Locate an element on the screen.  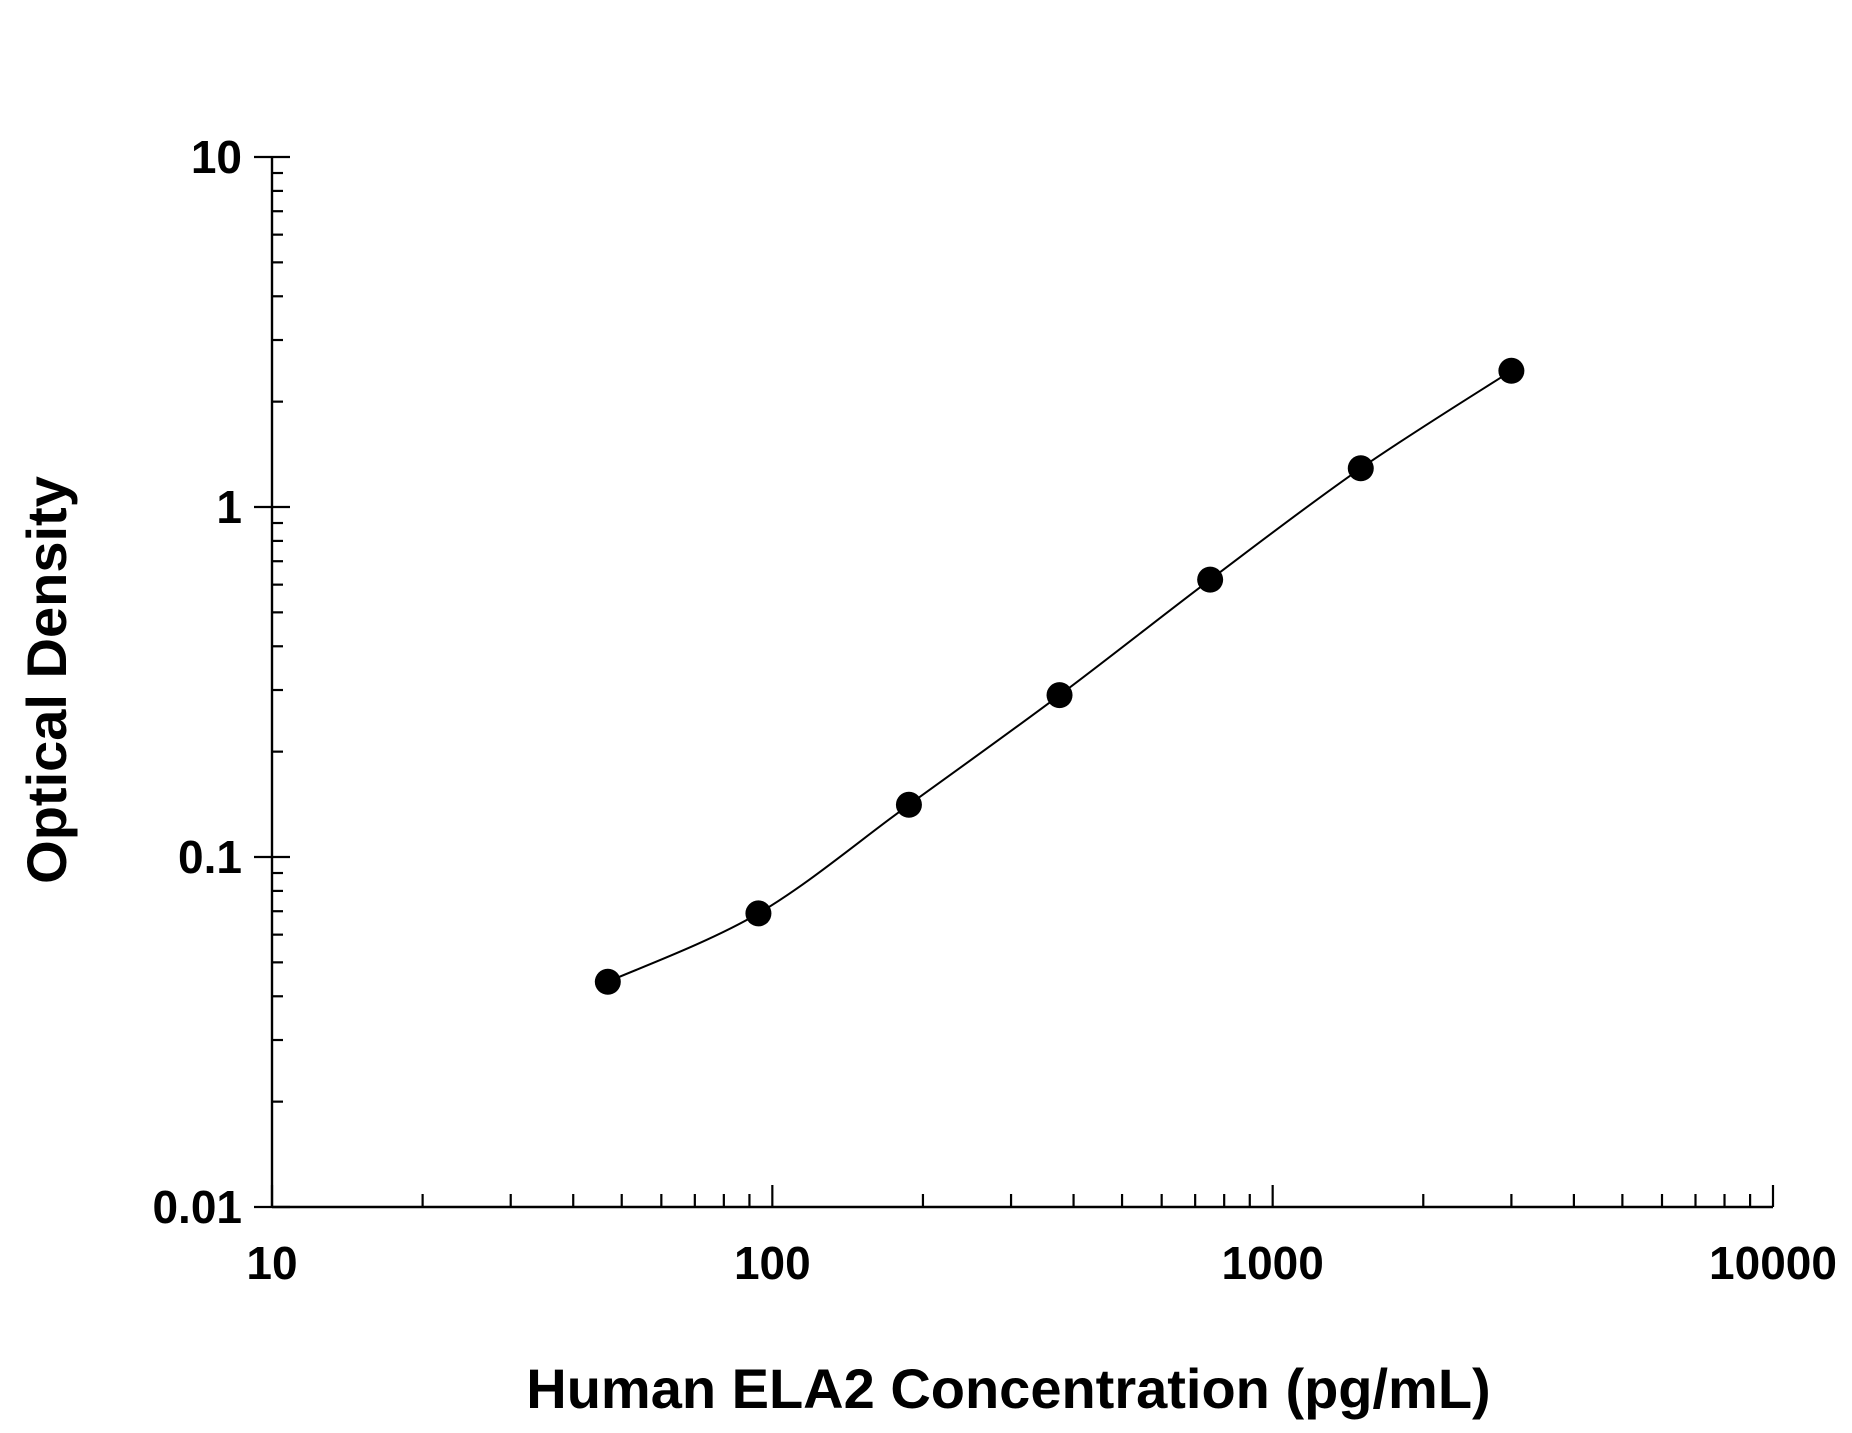
y-tick-label: 0.01 is located at coordinates (197, 1207).